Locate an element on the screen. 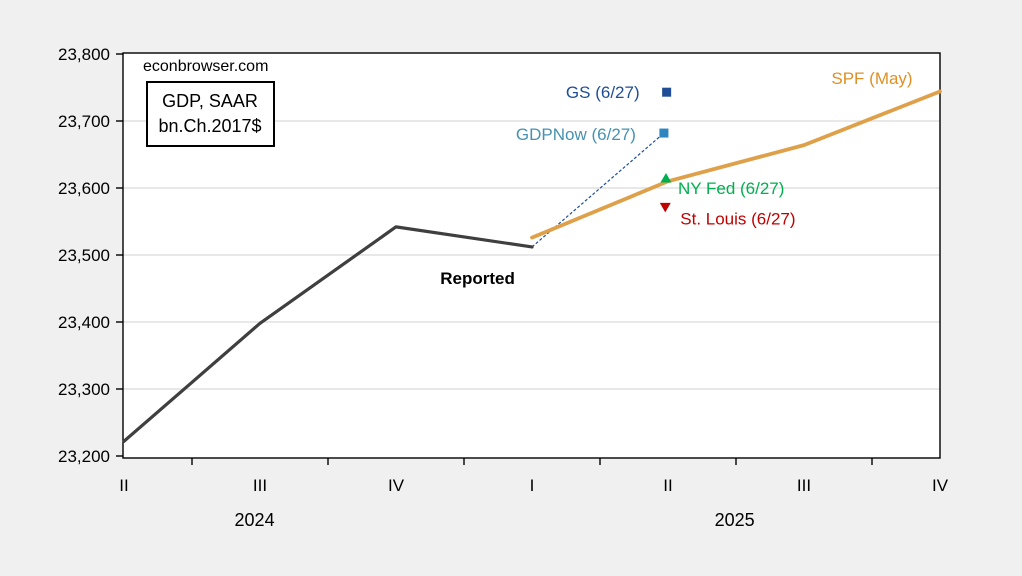 This screenshot has width=1022, height=576. forecast-connector-line is located at coordinates (598, 190).